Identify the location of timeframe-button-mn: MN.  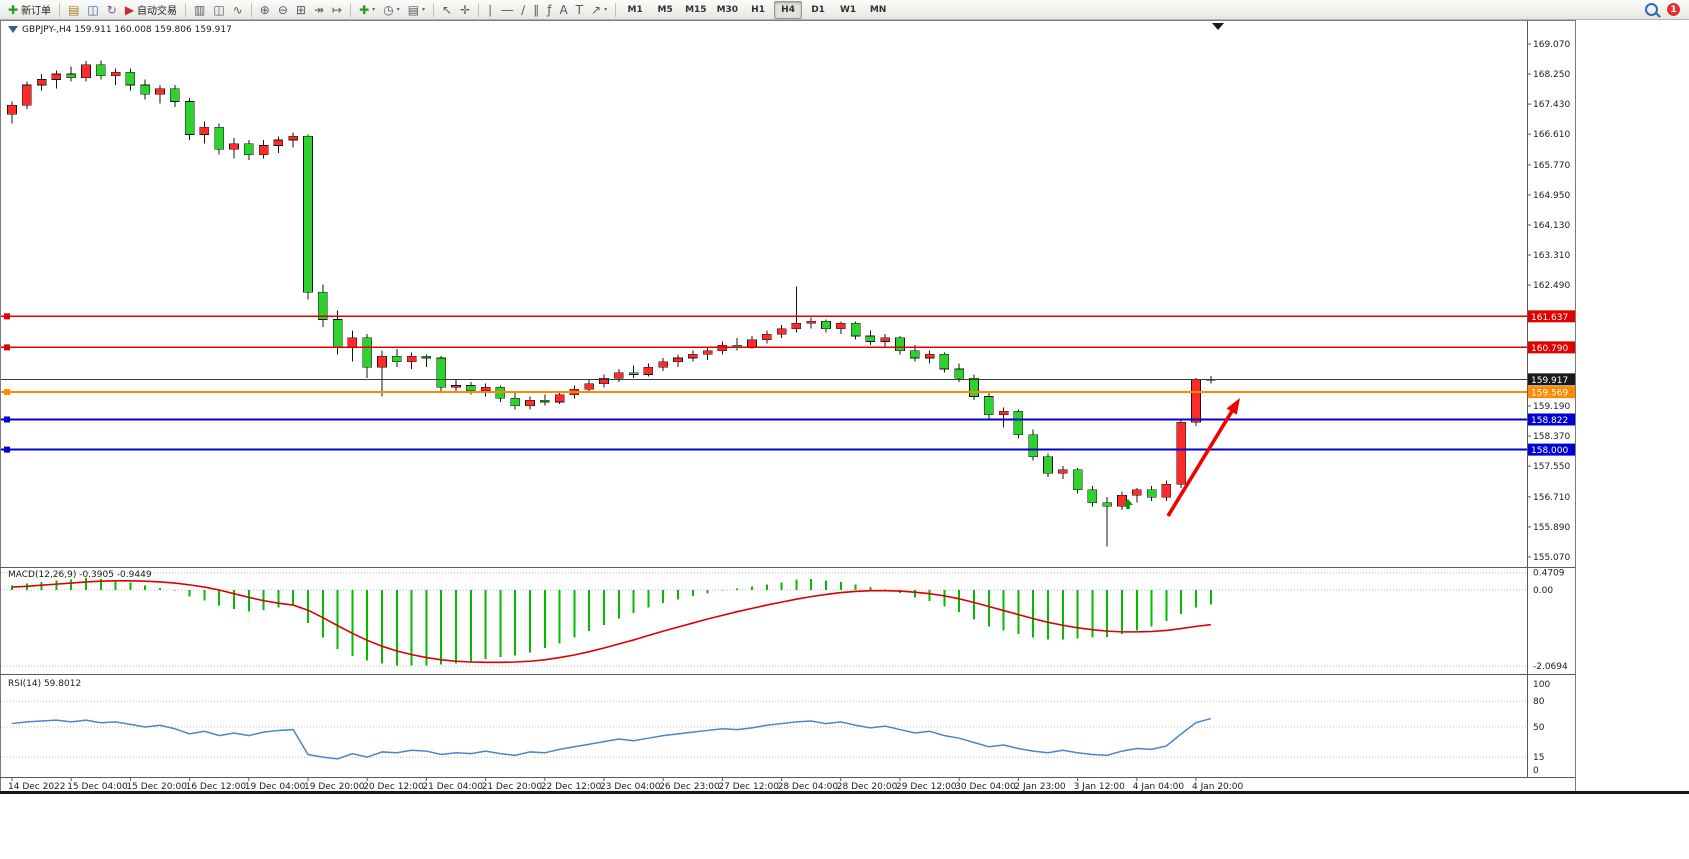
(878, 9).